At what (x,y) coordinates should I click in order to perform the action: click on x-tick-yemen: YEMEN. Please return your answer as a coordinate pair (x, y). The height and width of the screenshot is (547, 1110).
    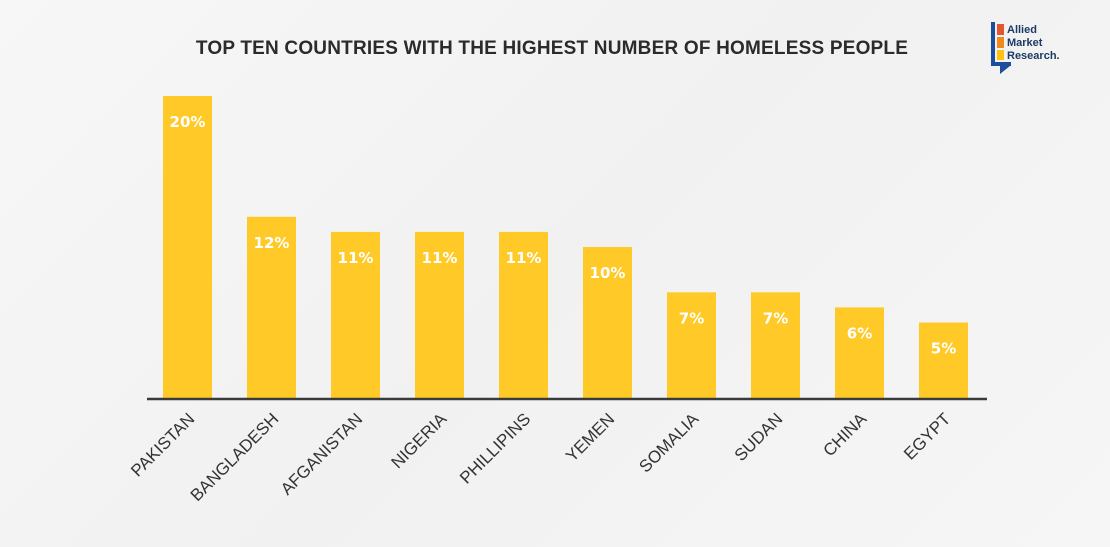
    Looking at the image, I should click on (590, 437).